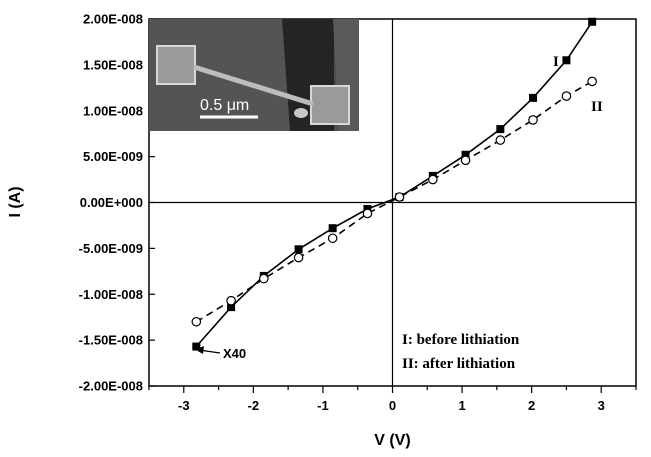 The width and height of the screenshot is (651, 457). Describe the element at coordinates (323, 405) in the screenshot. I see `x-tick-label: -1` at that location.